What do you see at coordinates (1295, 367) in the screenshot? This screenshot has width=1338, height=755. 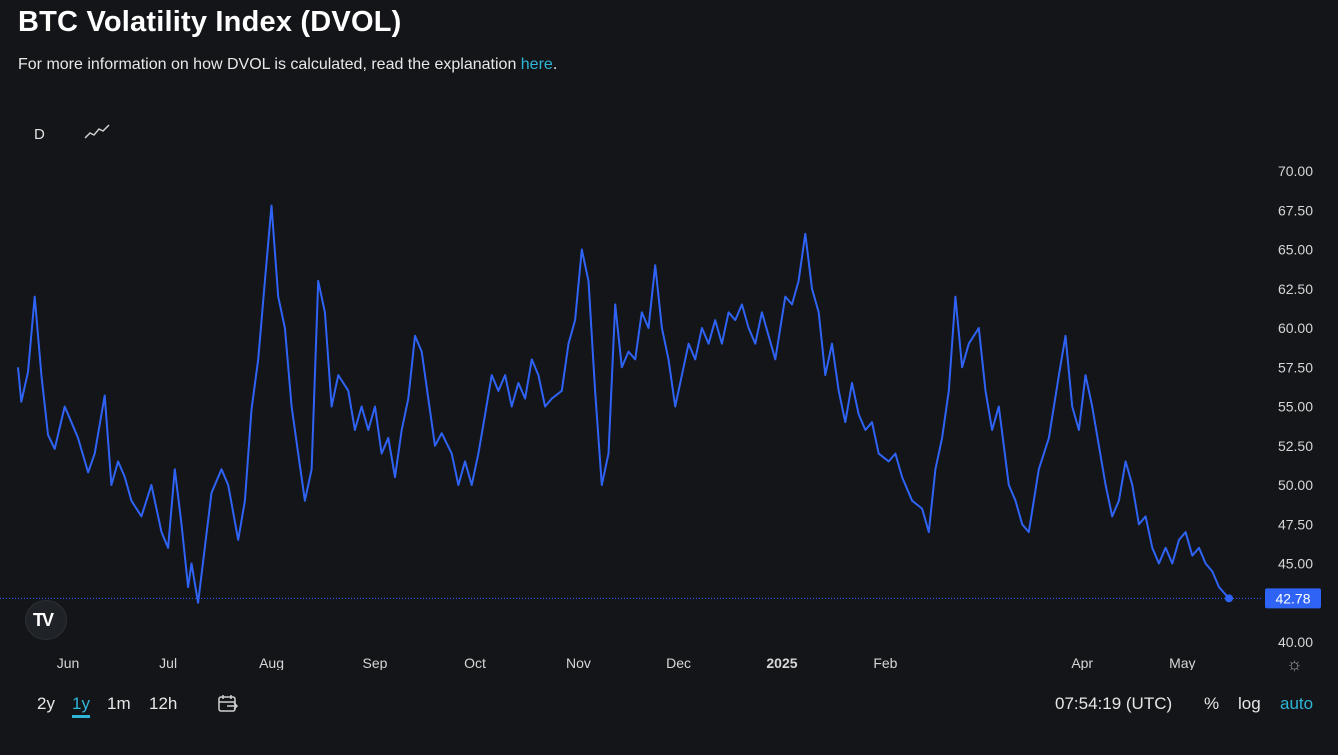 I see `y-tick-label: 57.50` at bounding box center [1295, 367].